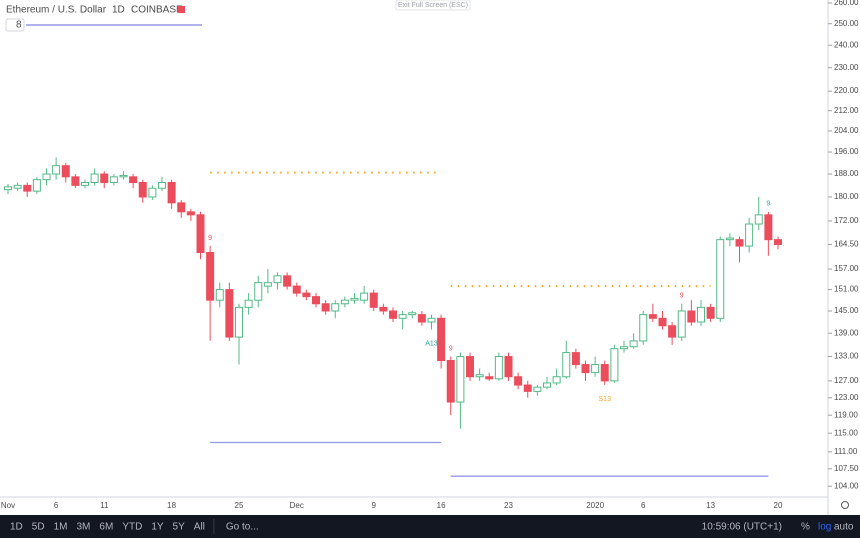 This screenshot has width=860, height=538. Describe the element at coordinates (61, 527) in the screenshot. I see `range-button: 1M` at that location.